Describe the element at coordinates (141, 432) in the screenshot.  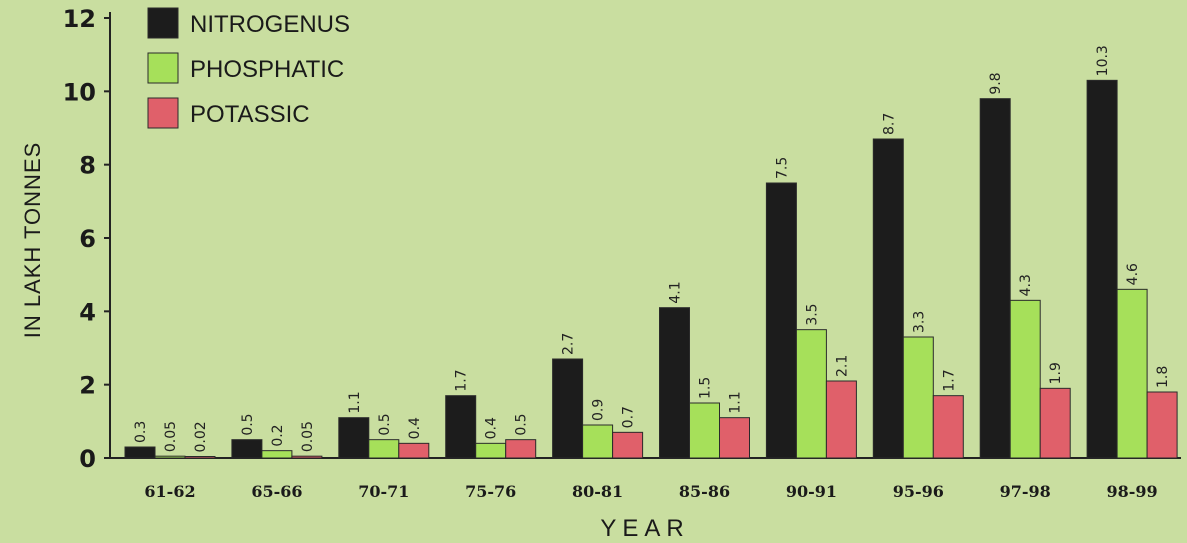
I see `data-label: 0.3` at that location.